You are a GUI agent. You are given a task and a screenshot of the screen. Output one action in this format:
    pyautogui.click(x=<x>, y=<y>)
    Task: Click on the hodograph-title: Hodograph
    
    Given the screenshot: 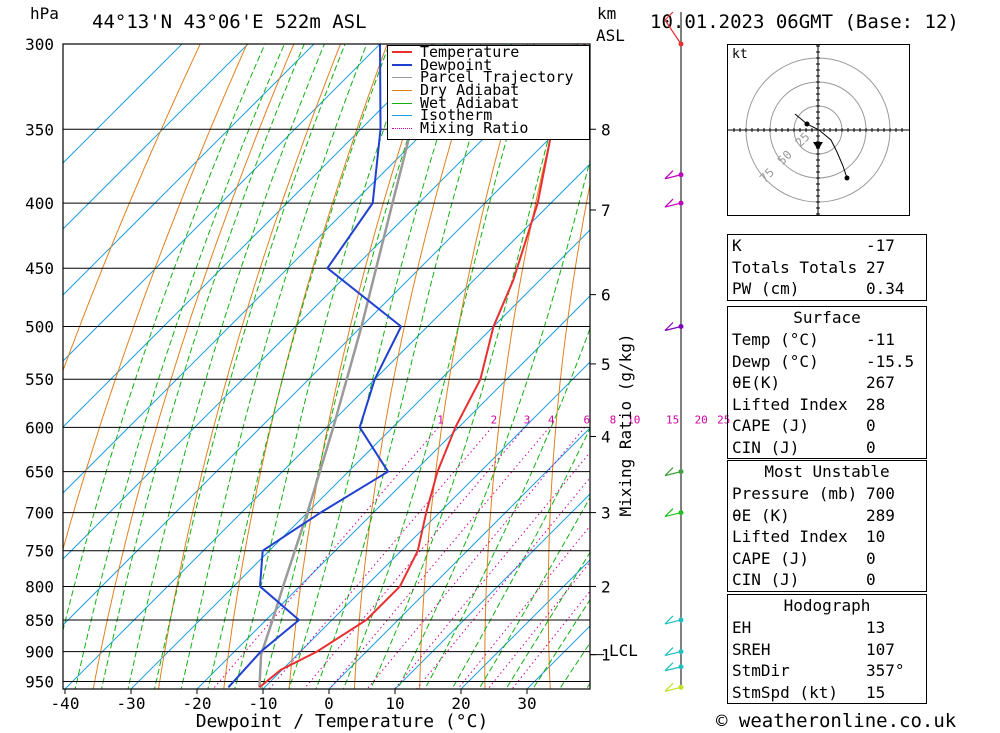 What is the action you would take?
    pyautogui.click(x=827, y=605)
    